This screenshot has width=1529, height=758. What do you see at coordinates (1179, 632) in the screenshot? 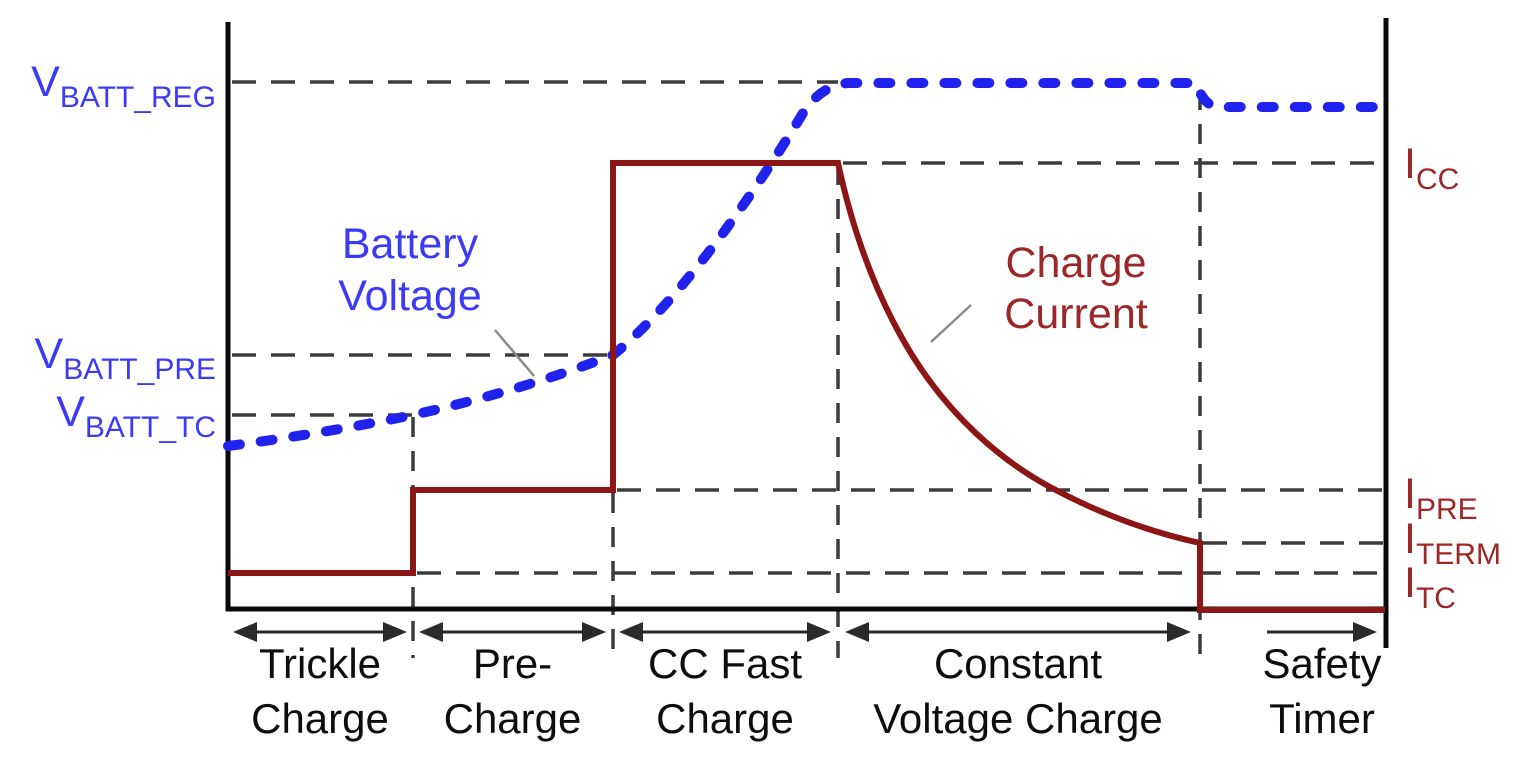
I see `constant-voltage-charge-arrowhead-right` at bounding box center [1179, 632].